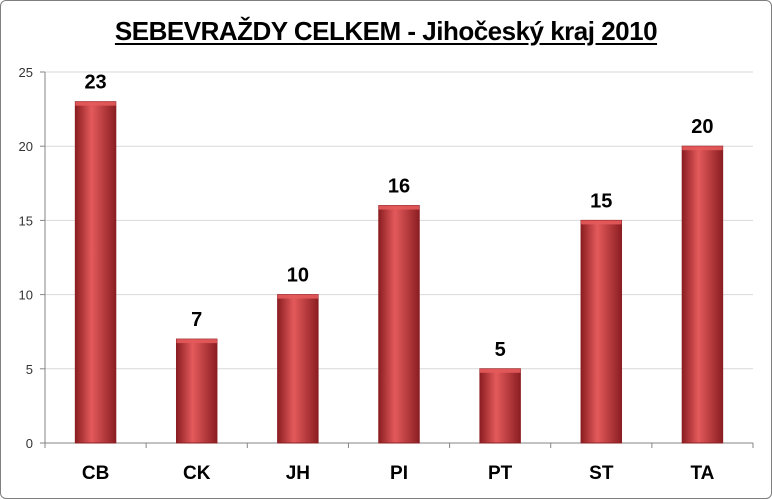 Image resolution: width=772 pixels, height=499 pixels. What do you see at coordinates (601, 201) in the screenshot?
I see `data-label-st: 15` at bounding box center [601, 201].